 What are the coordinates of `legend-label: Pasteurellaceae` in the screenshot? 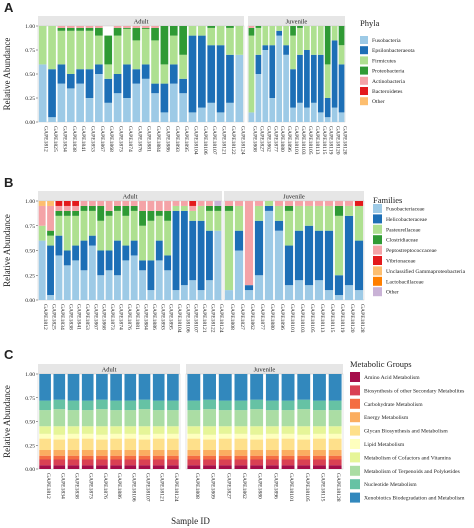 It's located at (403, 230).